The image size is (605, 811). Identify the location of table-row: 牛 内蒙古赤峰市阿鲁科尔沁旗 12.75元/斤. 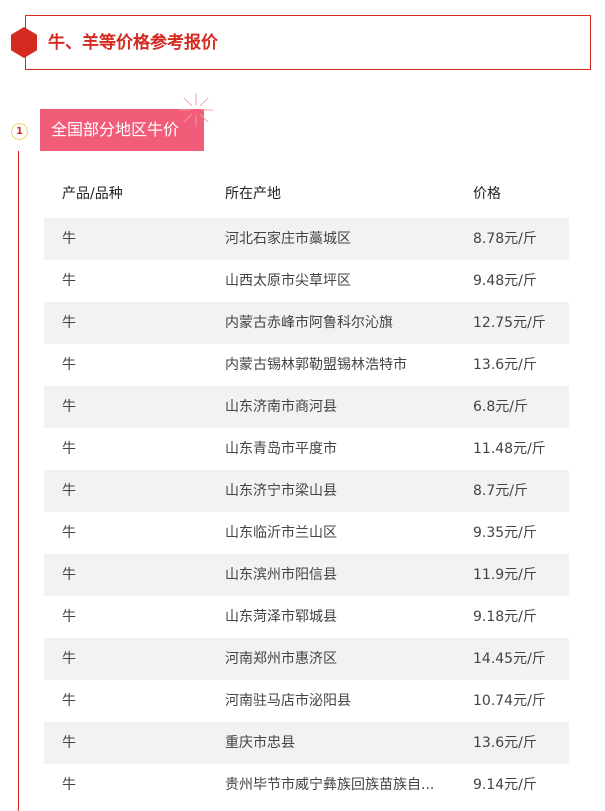
(306, 323).